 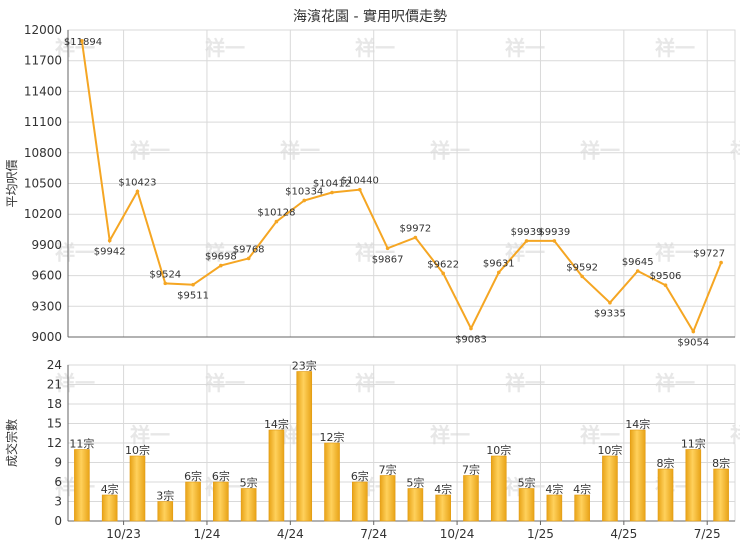 I want to click on price-data-label: $9867, so click(x=388, y=259).